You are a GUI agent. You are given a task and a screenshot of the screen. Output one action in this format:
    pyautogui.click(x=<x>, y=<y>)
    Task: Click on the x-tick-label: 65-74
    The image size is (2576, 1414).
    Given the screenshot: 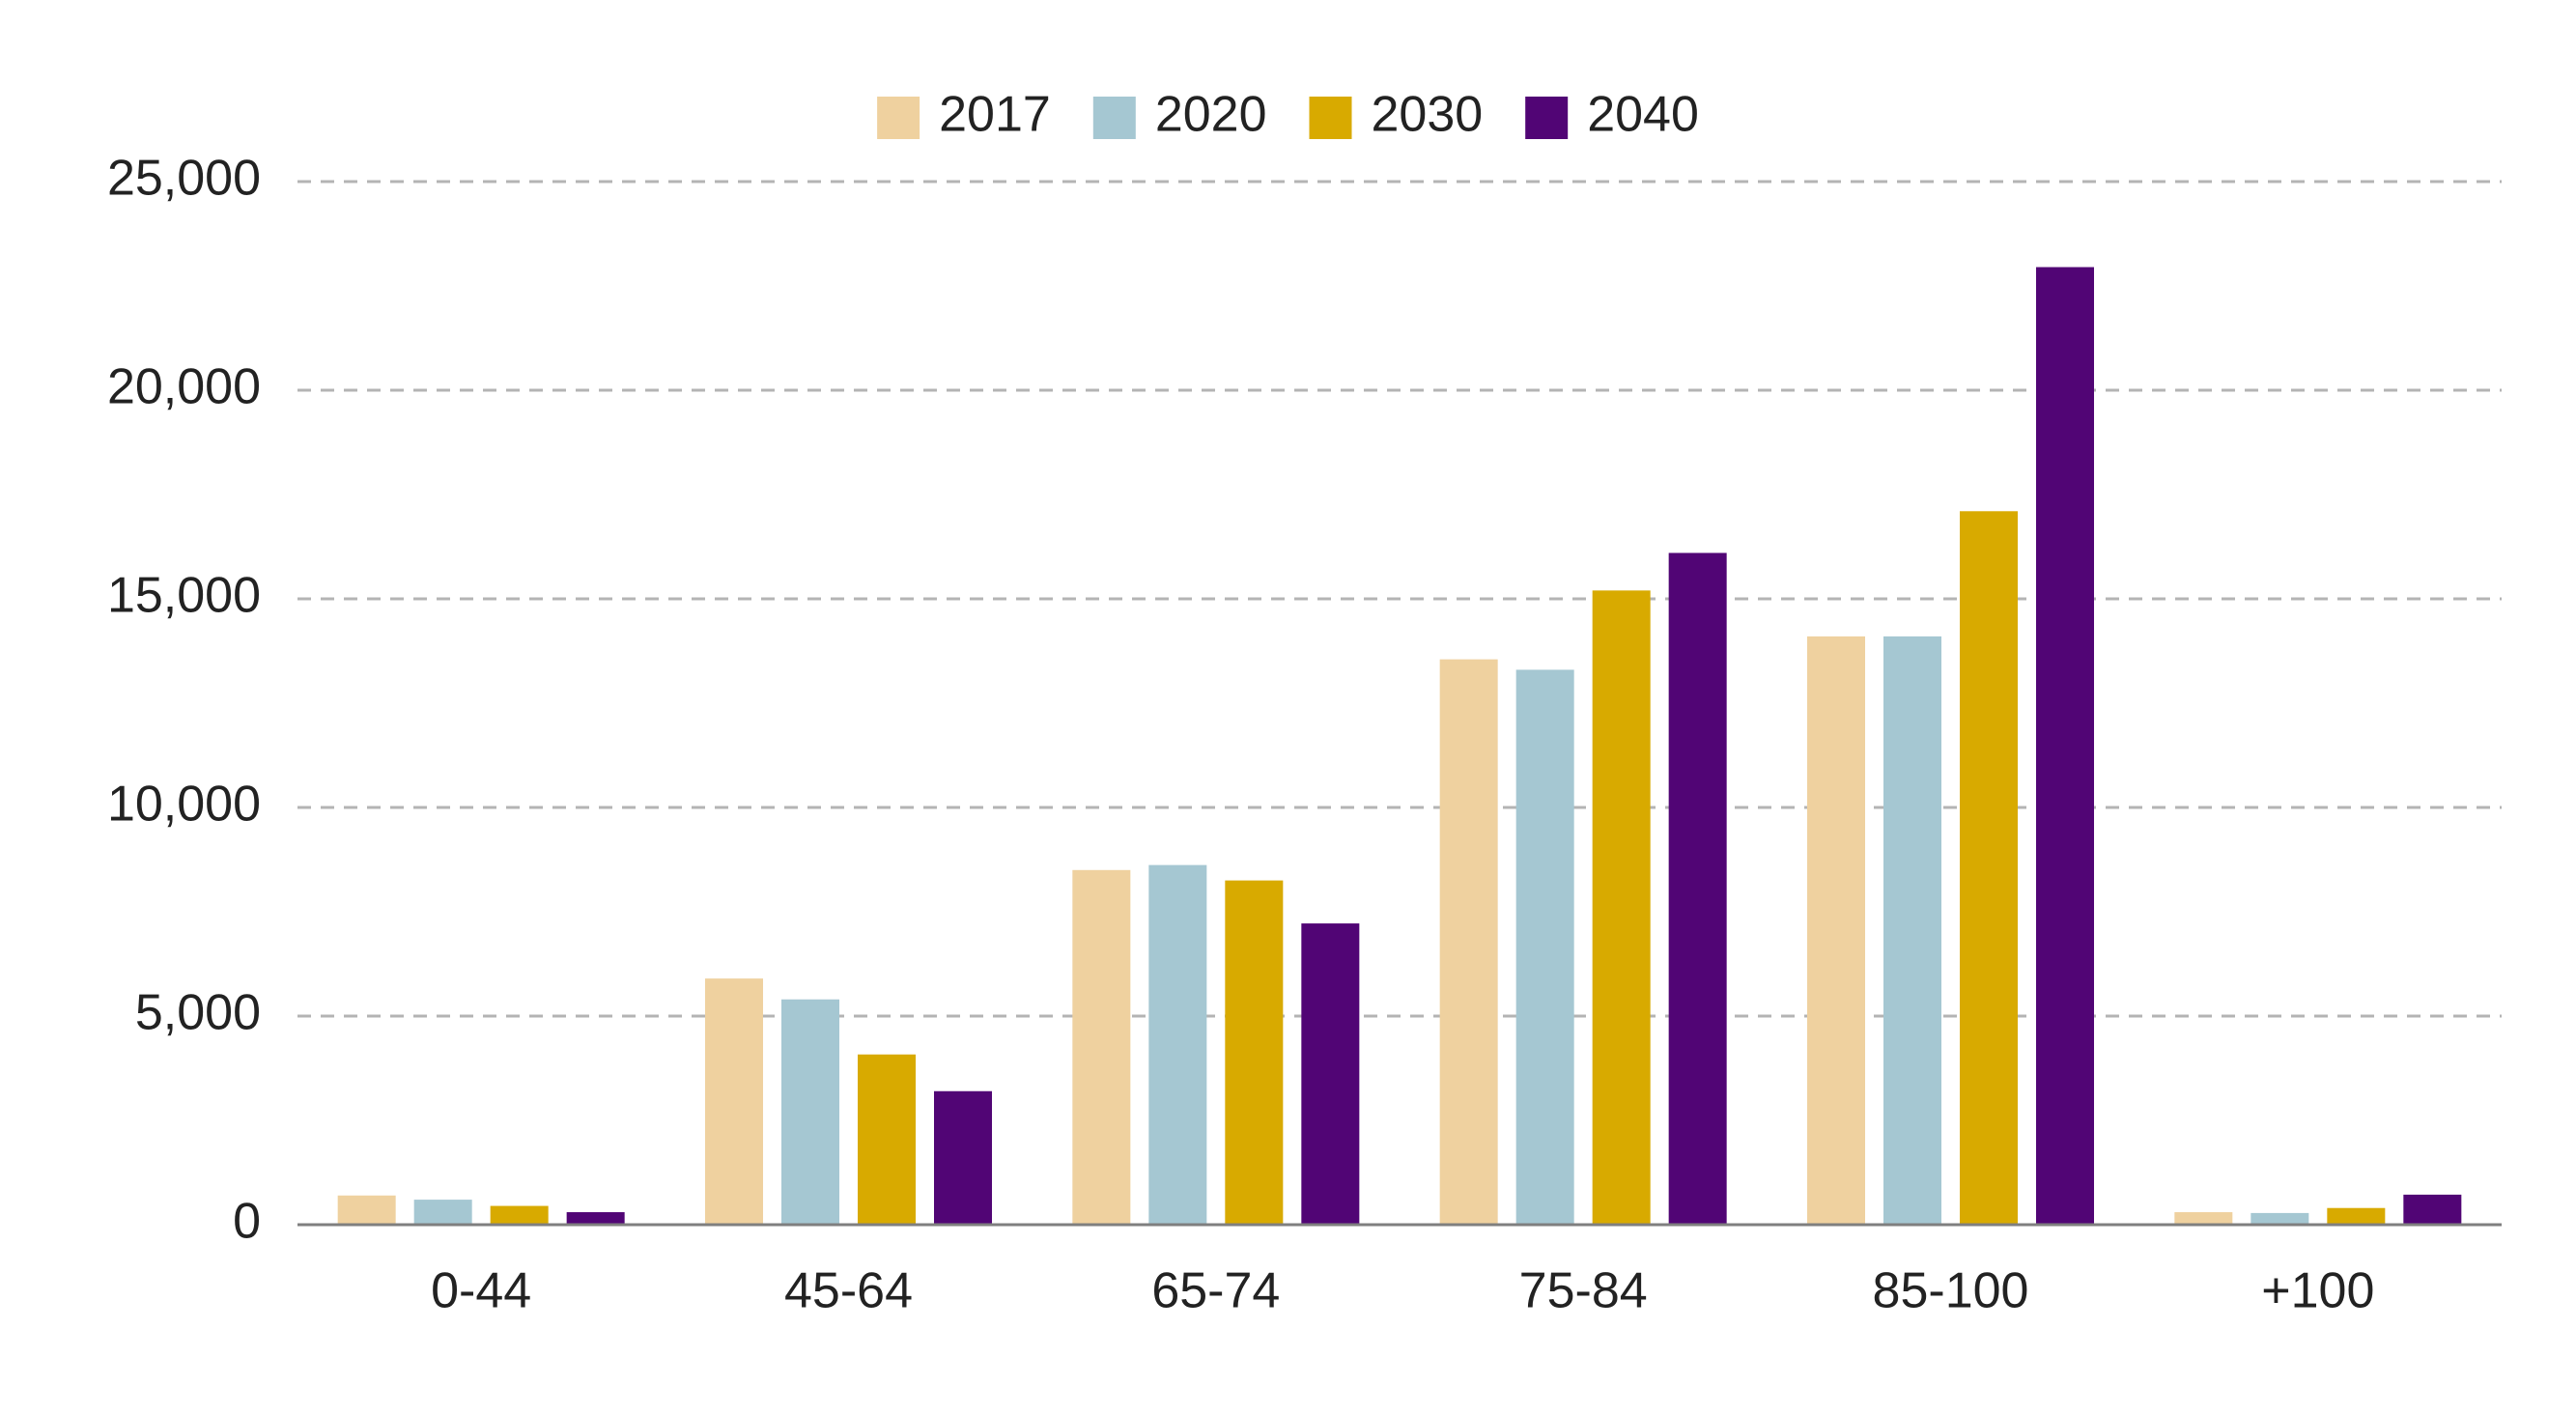 What is the action you would take?
    pyautogui.click(x=1215, y=1291)
    